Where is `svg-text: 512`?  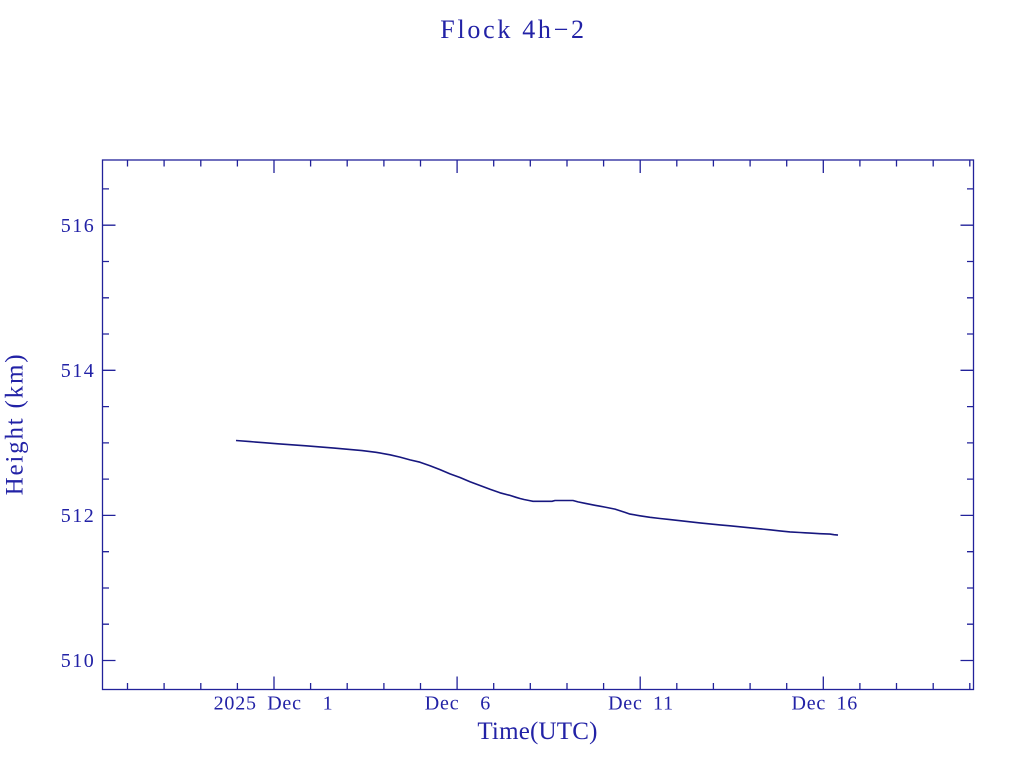 svg-text: 512 is located at coordinates (78, 516).